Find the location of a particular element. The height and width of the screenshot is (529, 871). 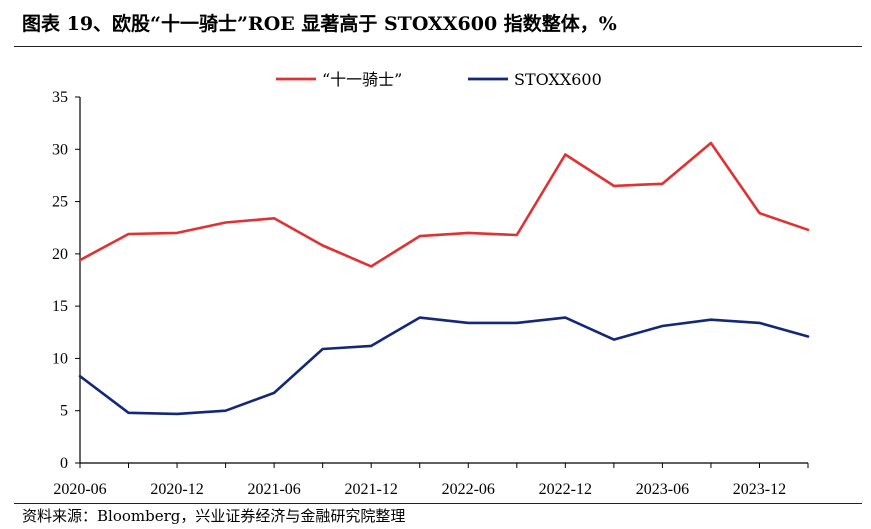

source-note: 资料来源：Bloomberg，兴业证券经济与金融研究院整理 is located at coordinates (214, 516).